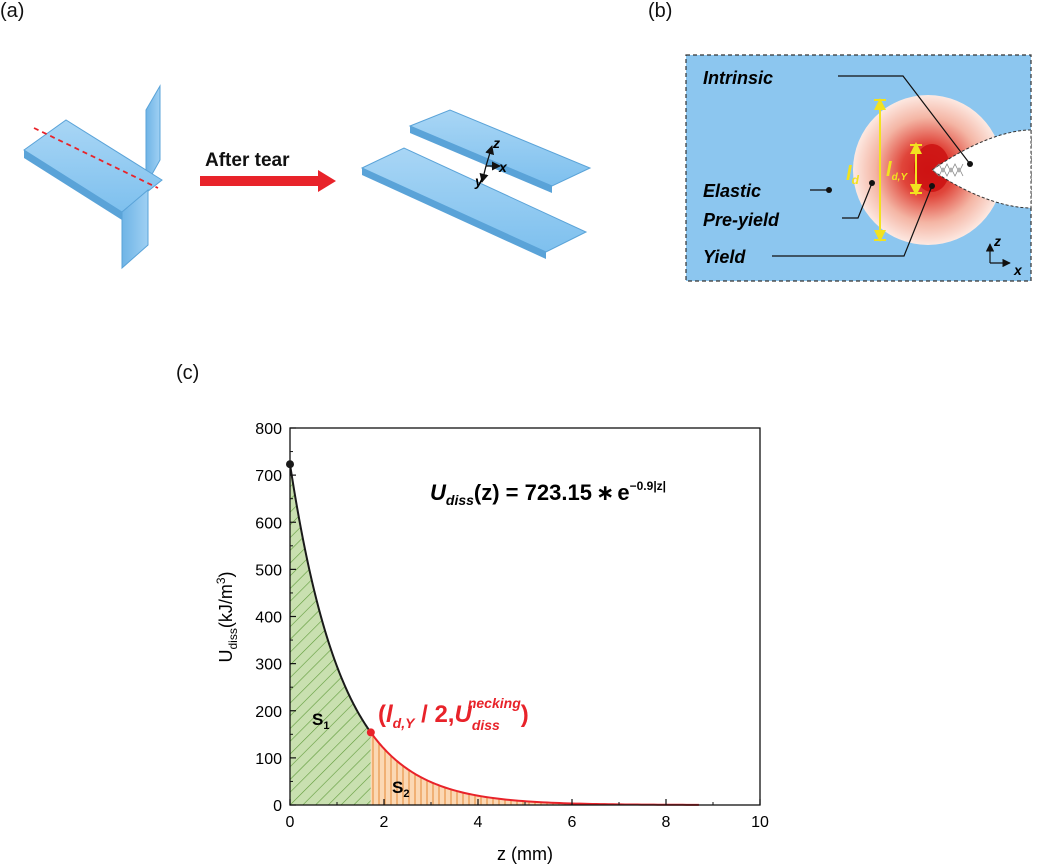  What do you see at coordinates (897, 171) in the screenshot?
I see `dim-label-ldy: ld,Y` at bounding box center [897, 171].